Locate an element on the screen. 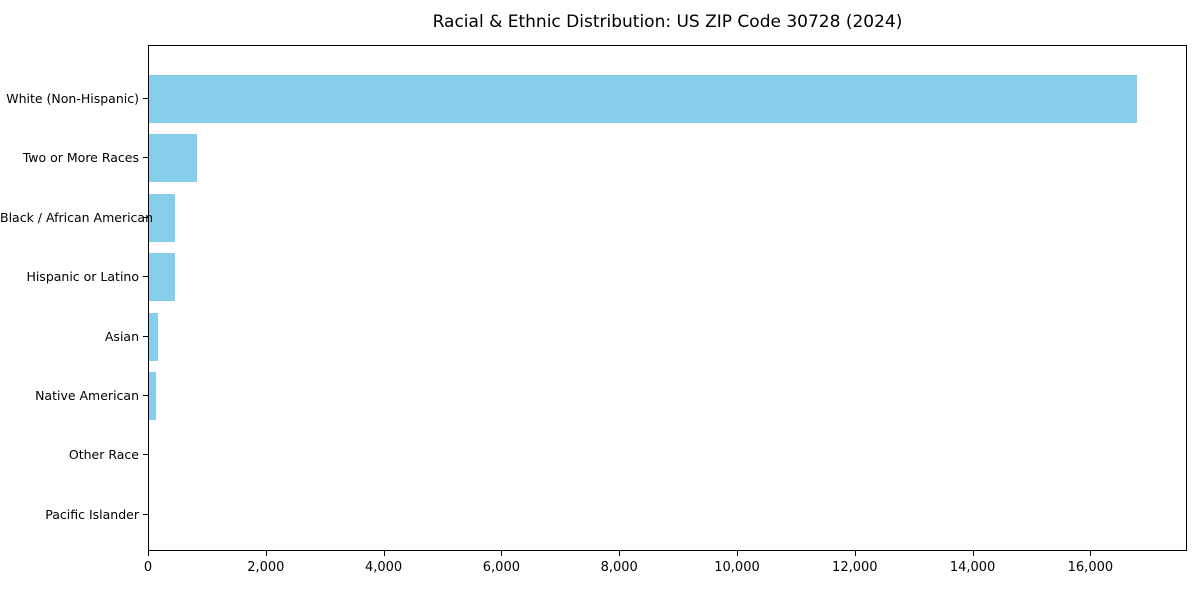 The height and width of the screenshot is (600, 1200). y-tick-label: Other Race is located at coordinates (103, 455).